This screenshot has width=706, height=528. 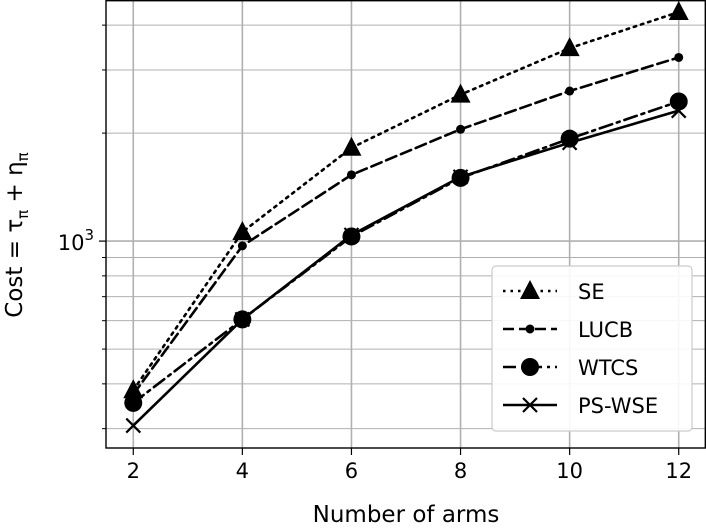 What do you see at coordinates (76, 240) in the screenshot?
I see `y-tick-label: 103` at bounding box center [76, 240].